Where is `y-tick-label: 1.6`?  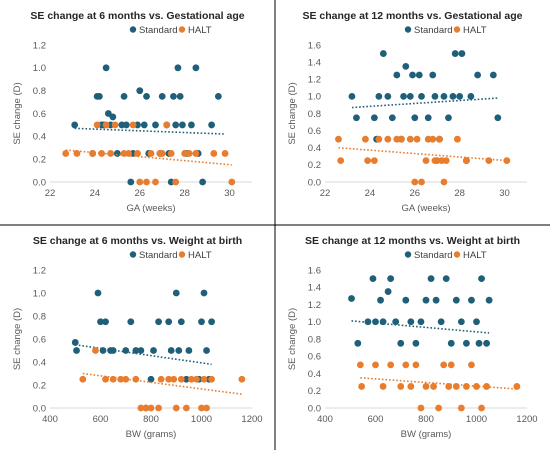 y-tick-label: 1.6 is located at coordinates (314, 270).